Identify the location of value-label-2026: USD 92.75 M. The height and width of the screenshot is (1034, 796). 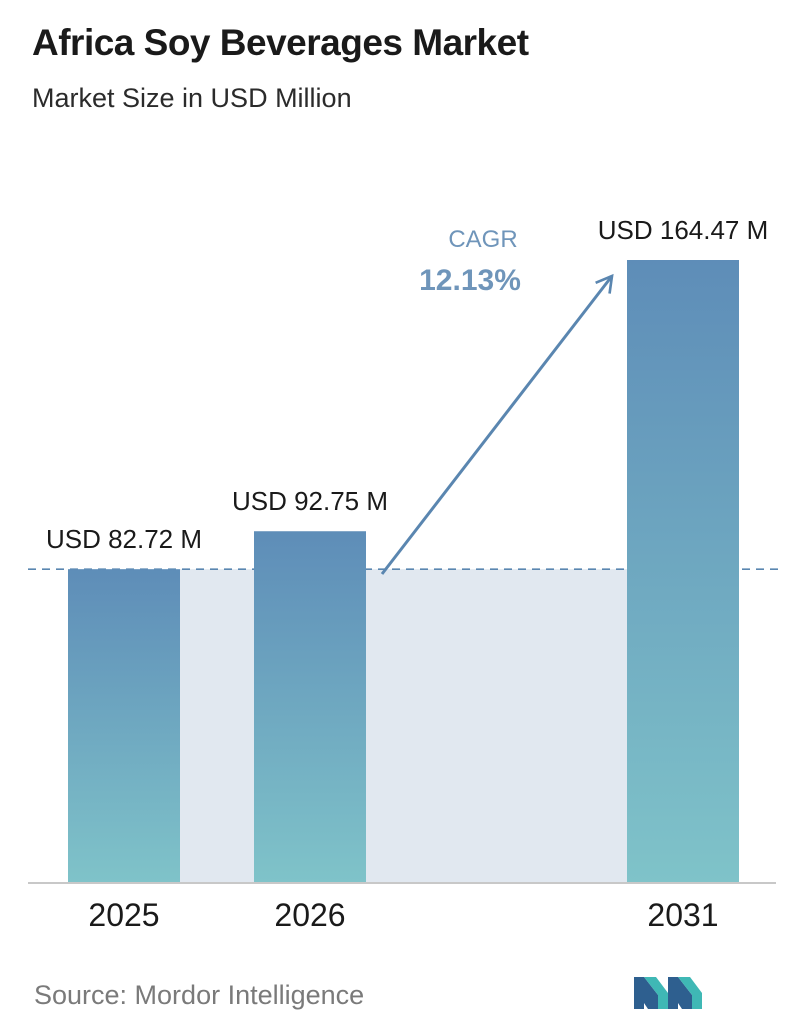
(310, 501).